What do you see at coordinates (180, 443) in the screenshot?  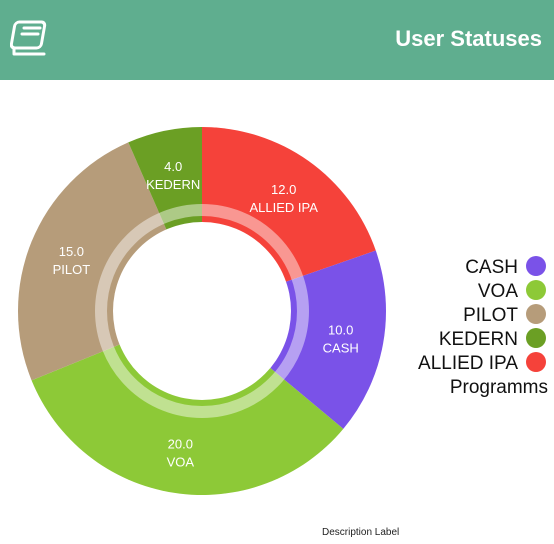 I see `slice-value-label: 20.0` at bounding box center [180, 443].